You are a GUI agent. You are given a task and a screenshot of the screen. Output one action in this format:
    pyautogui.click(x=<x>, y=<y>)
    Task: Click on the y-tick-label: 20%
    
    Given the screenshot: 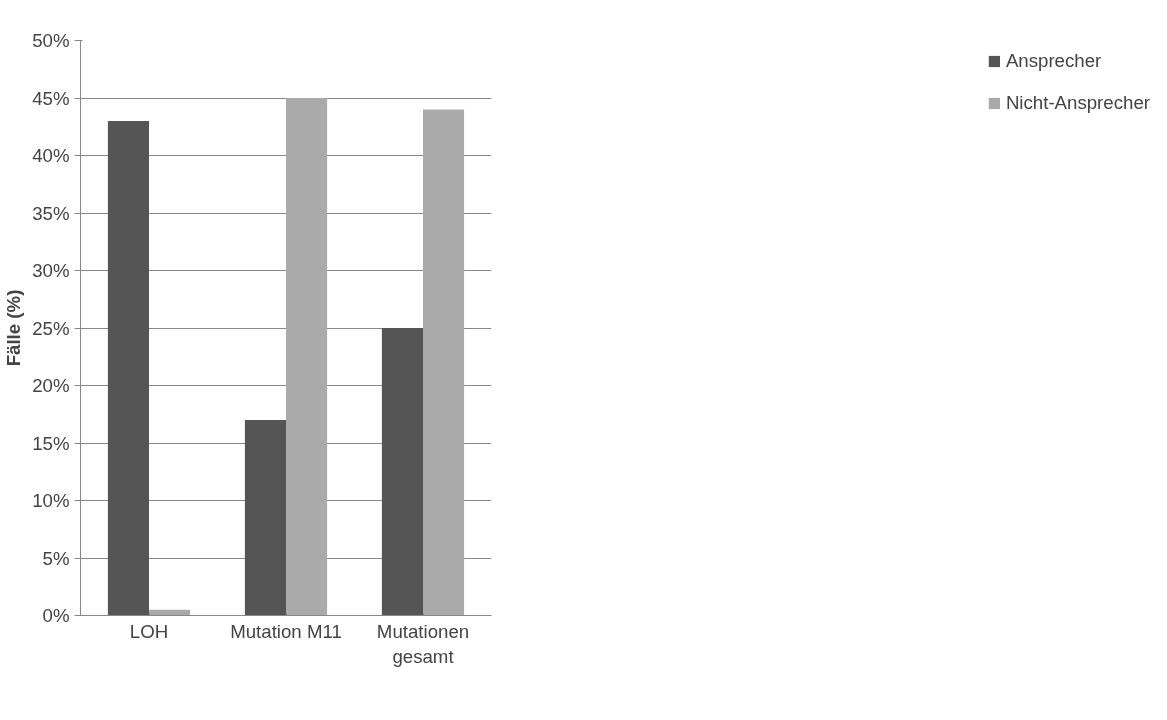 What is the action you would take?
    pyautogui.click(x=51, y=385)
    